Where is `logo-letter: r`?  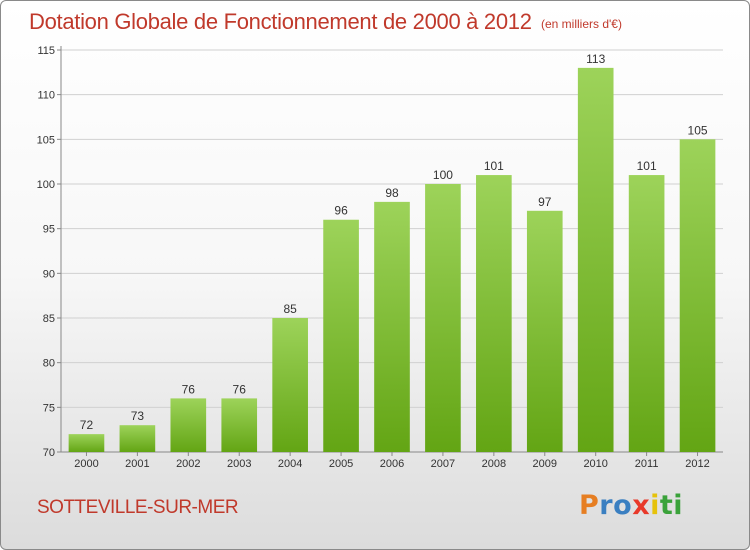
logo-letter: r is located at coordinates (606, 505).